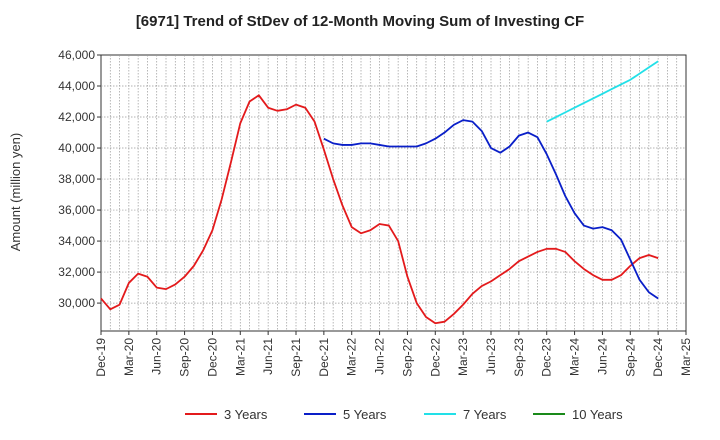  What do you see at coordinates (630, 357) in the screenshot?
I see `x-tick-label: Sep-24` at bounding box center [630, 357].